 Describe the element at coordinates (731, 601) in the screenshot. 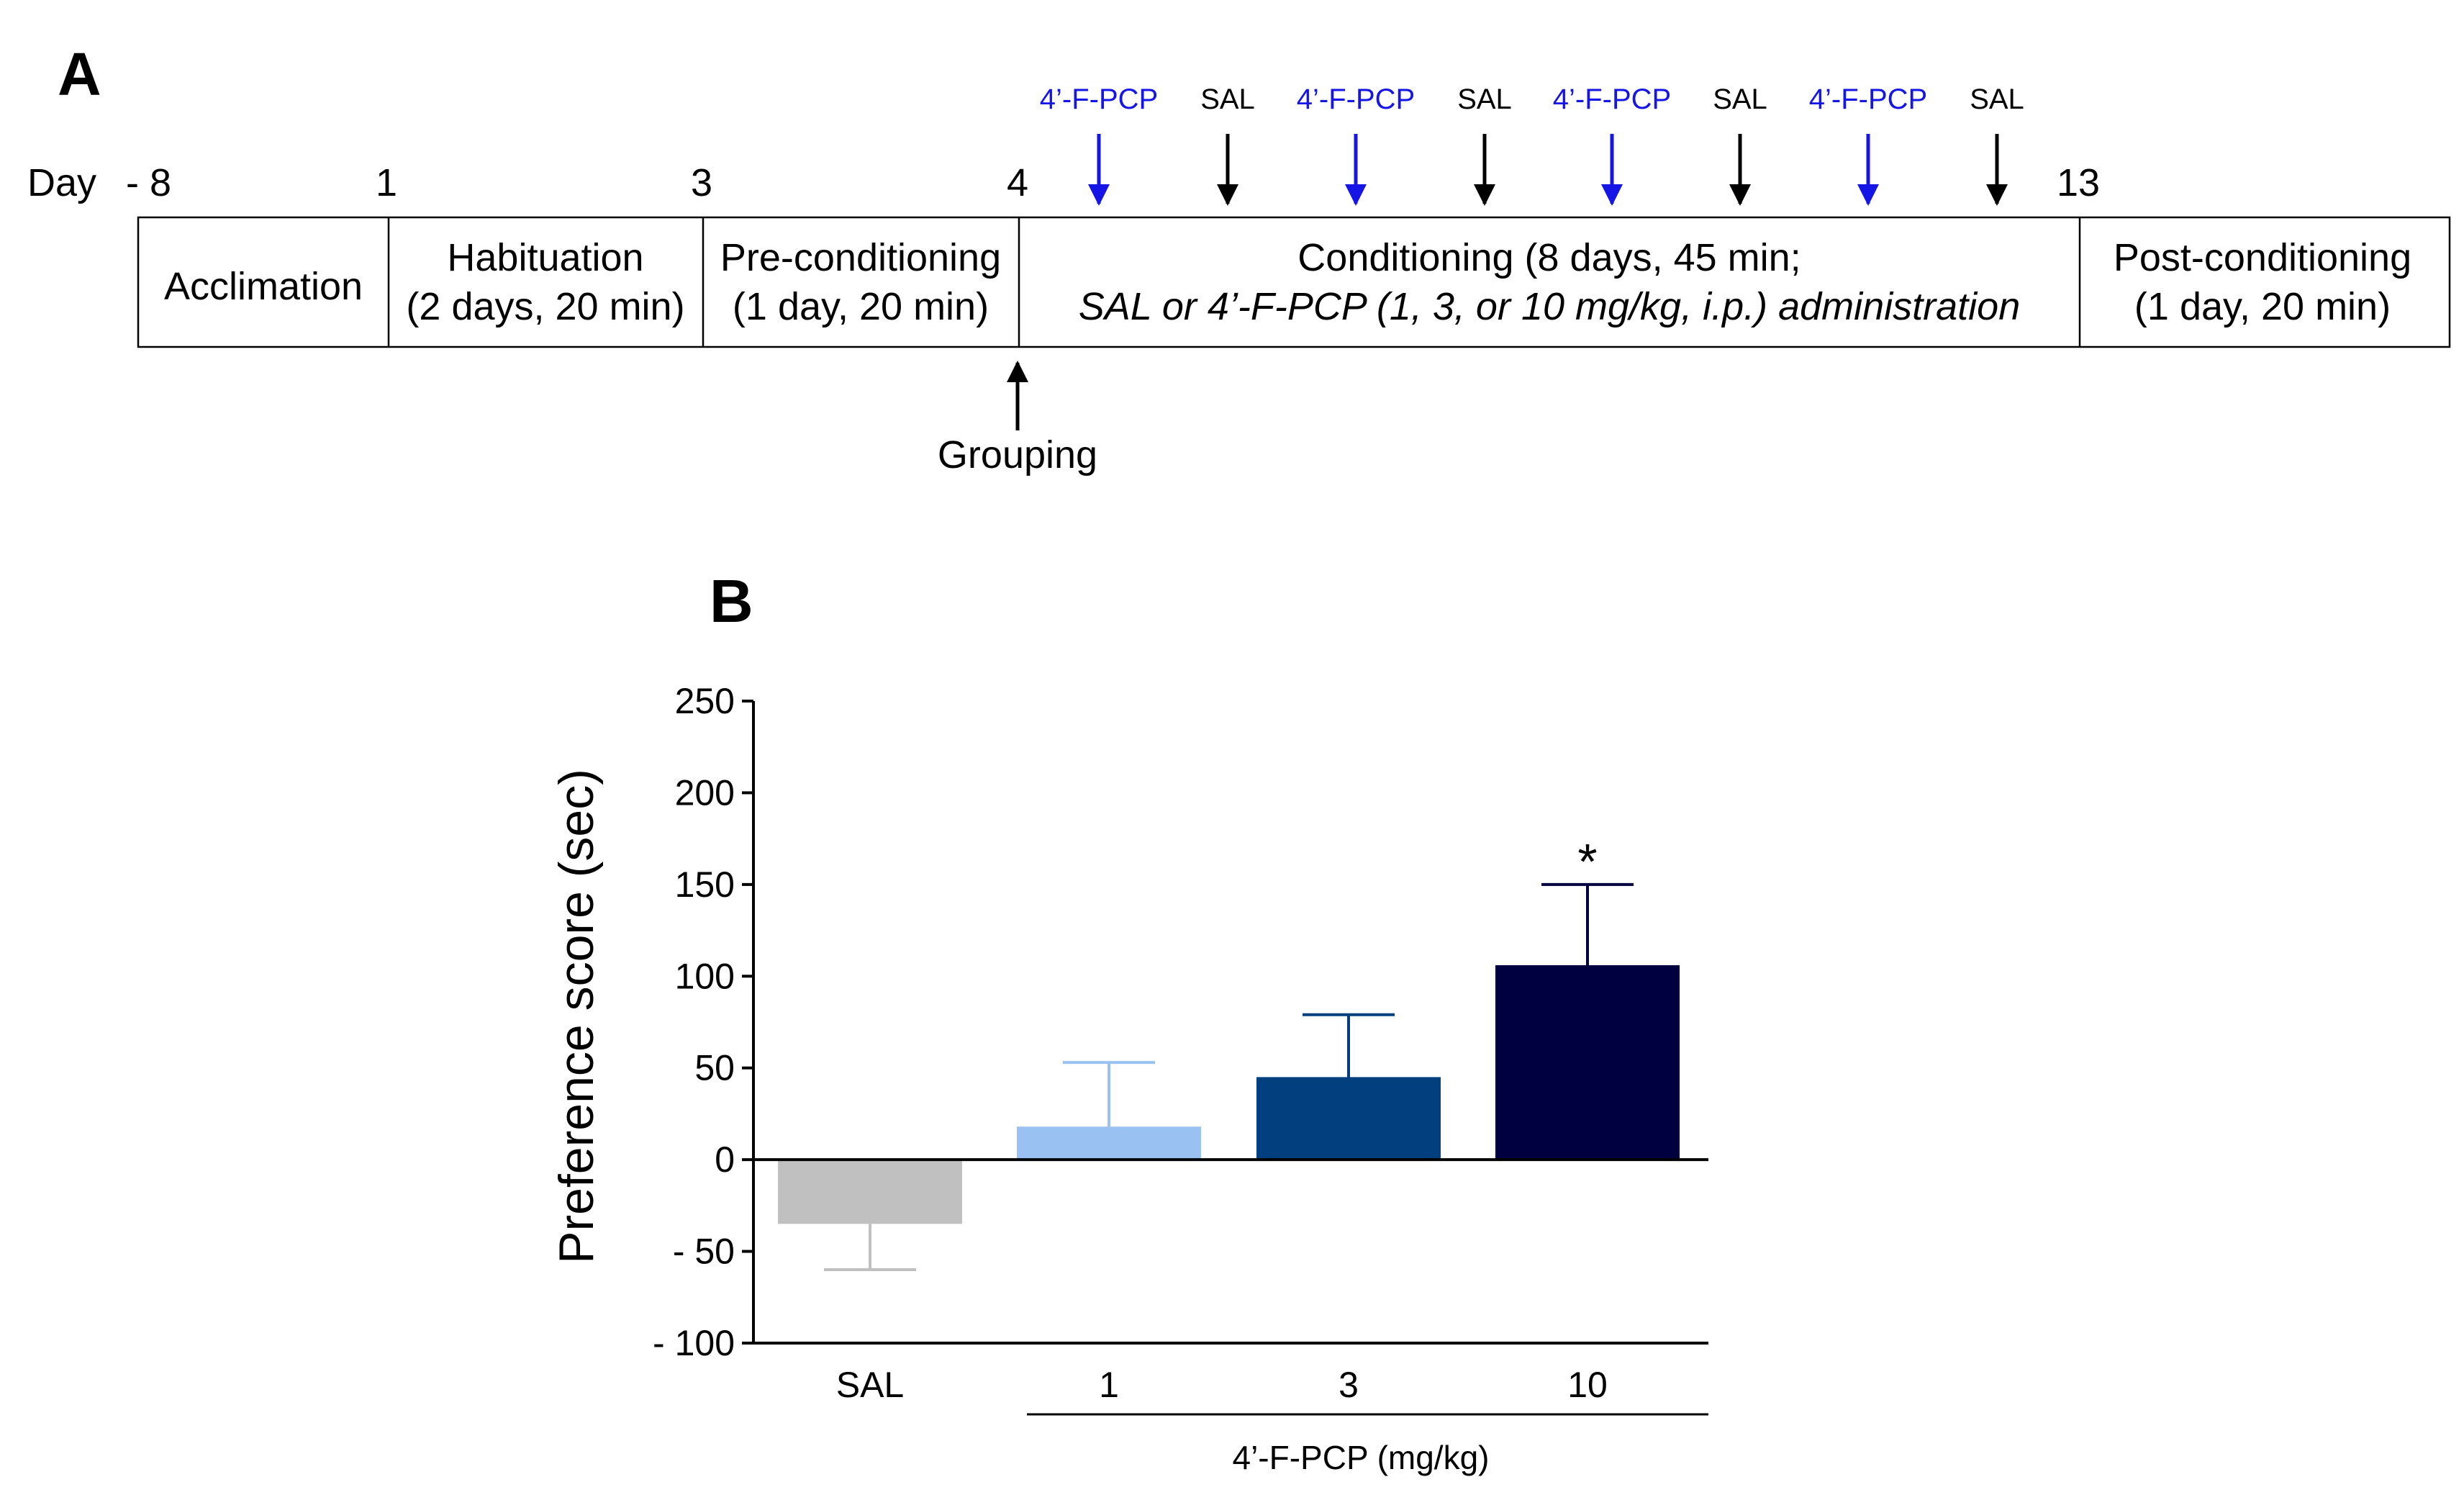

I see `panel-b-label: B` at that location.